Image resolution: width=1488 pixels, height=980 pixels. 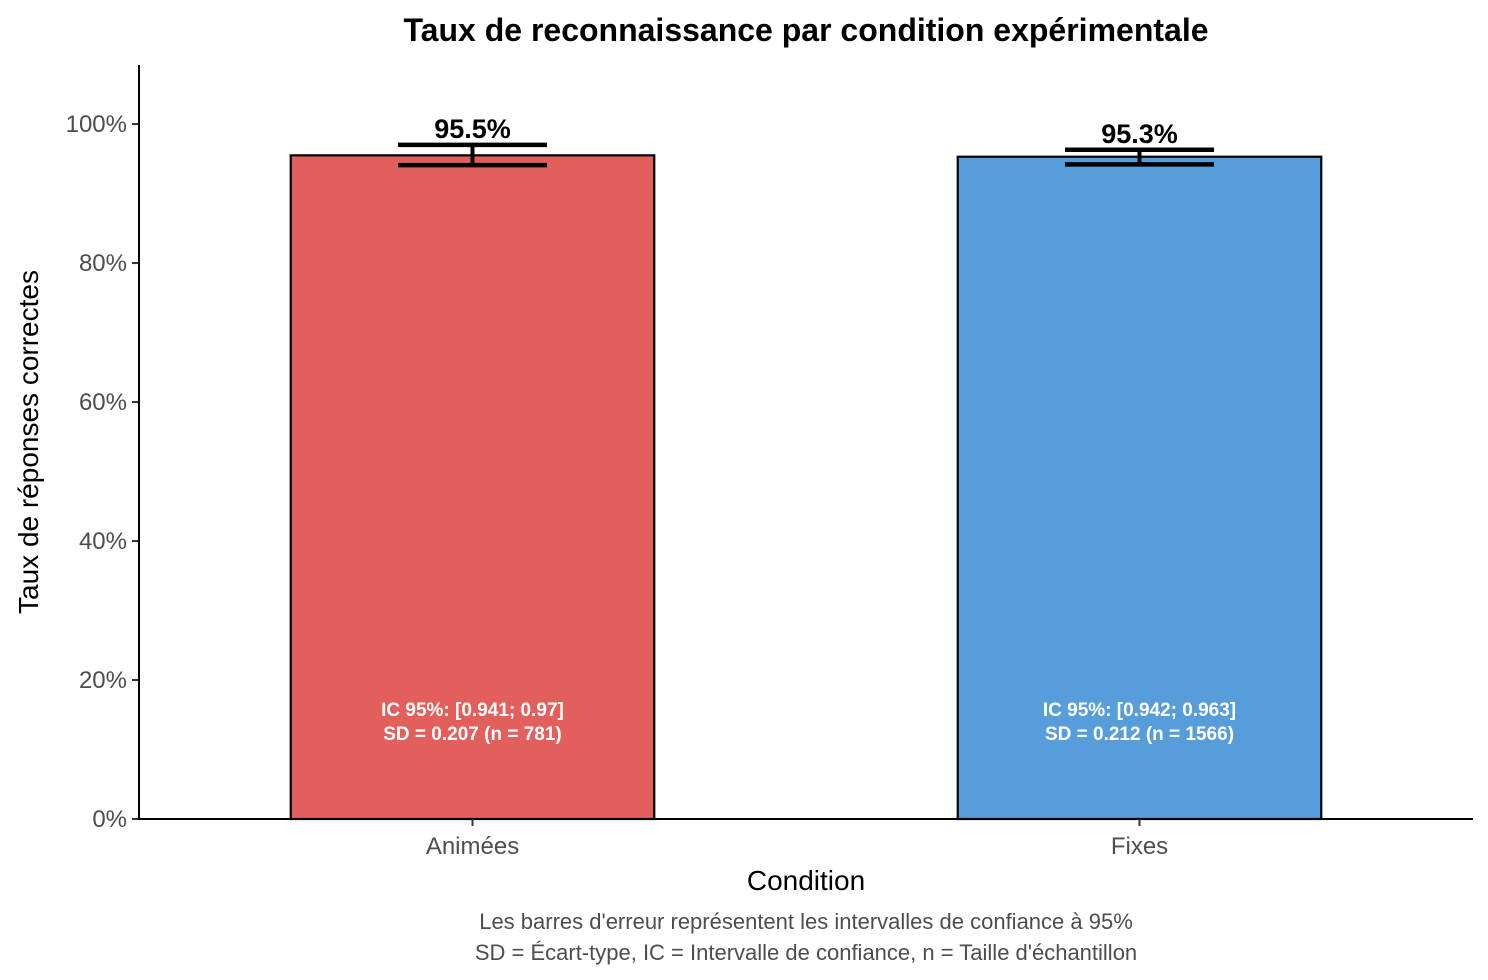 What do you see at coordinates (103, 263) in the screenshot?
I see `y-tick-label: 80%` at bounding box center [103, 263].